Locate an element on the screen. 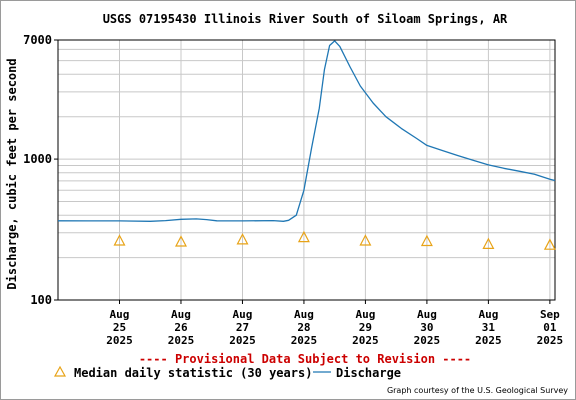 Image resolution: width=576 pixels, height=400 pixels. x-tick-label: 30 is located at coordinates (426, 327).